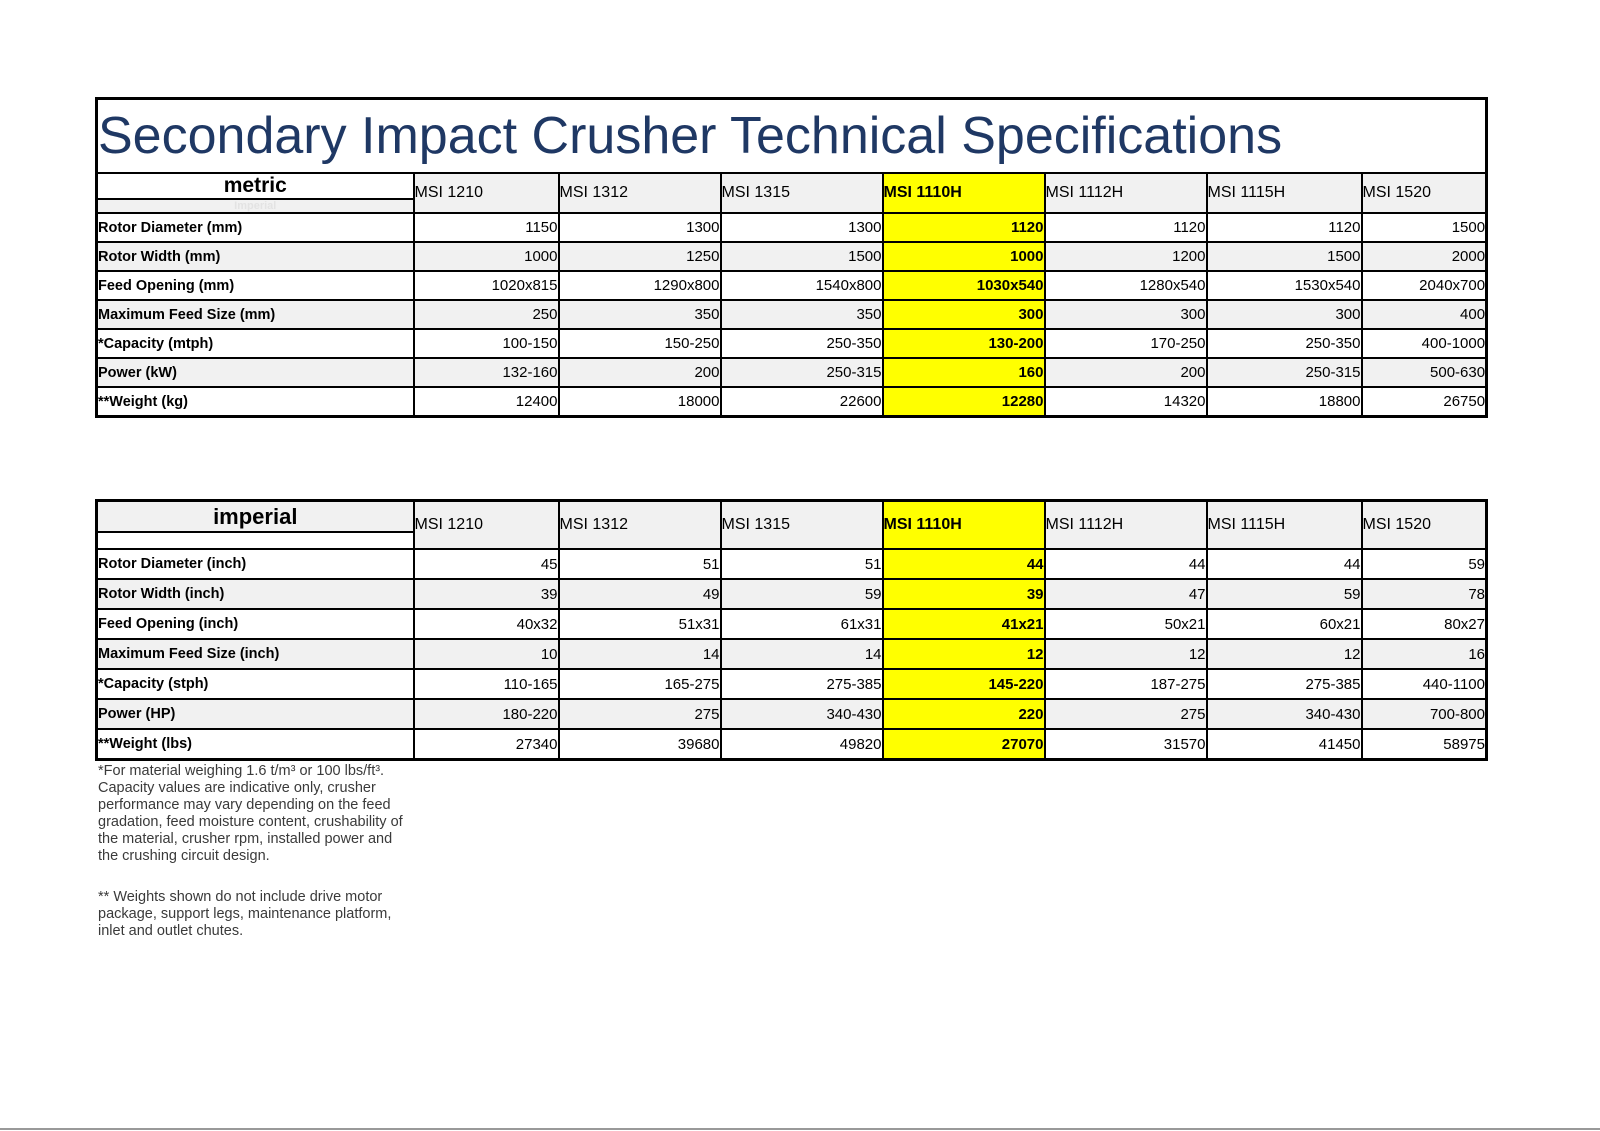 The image size is (1600, 1131). I want to click on spec-value: 1300, so click(801, 227).